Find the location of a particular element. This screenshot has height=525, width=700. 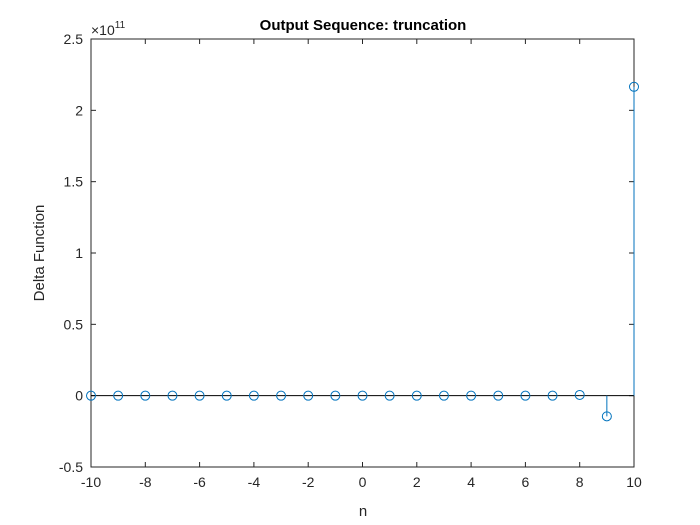

x-tick-label: -4 is located at coordinates (254, 482).